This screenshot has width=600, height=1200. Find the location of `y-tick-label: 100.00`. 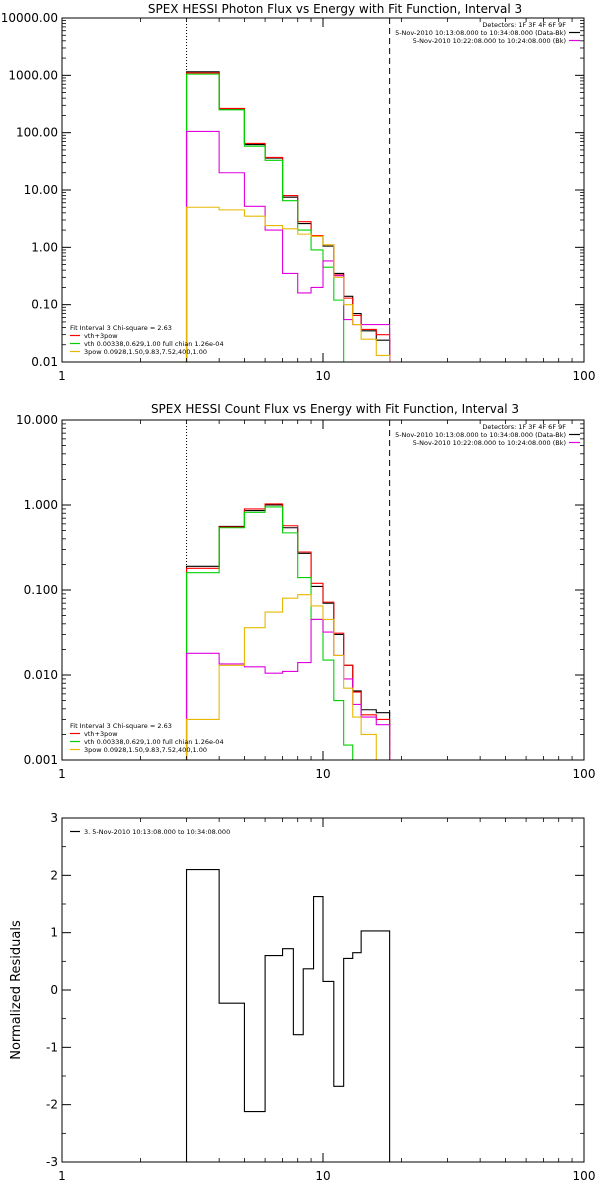

y-tick-label: 100.00 is located at coordinates (37, 133).